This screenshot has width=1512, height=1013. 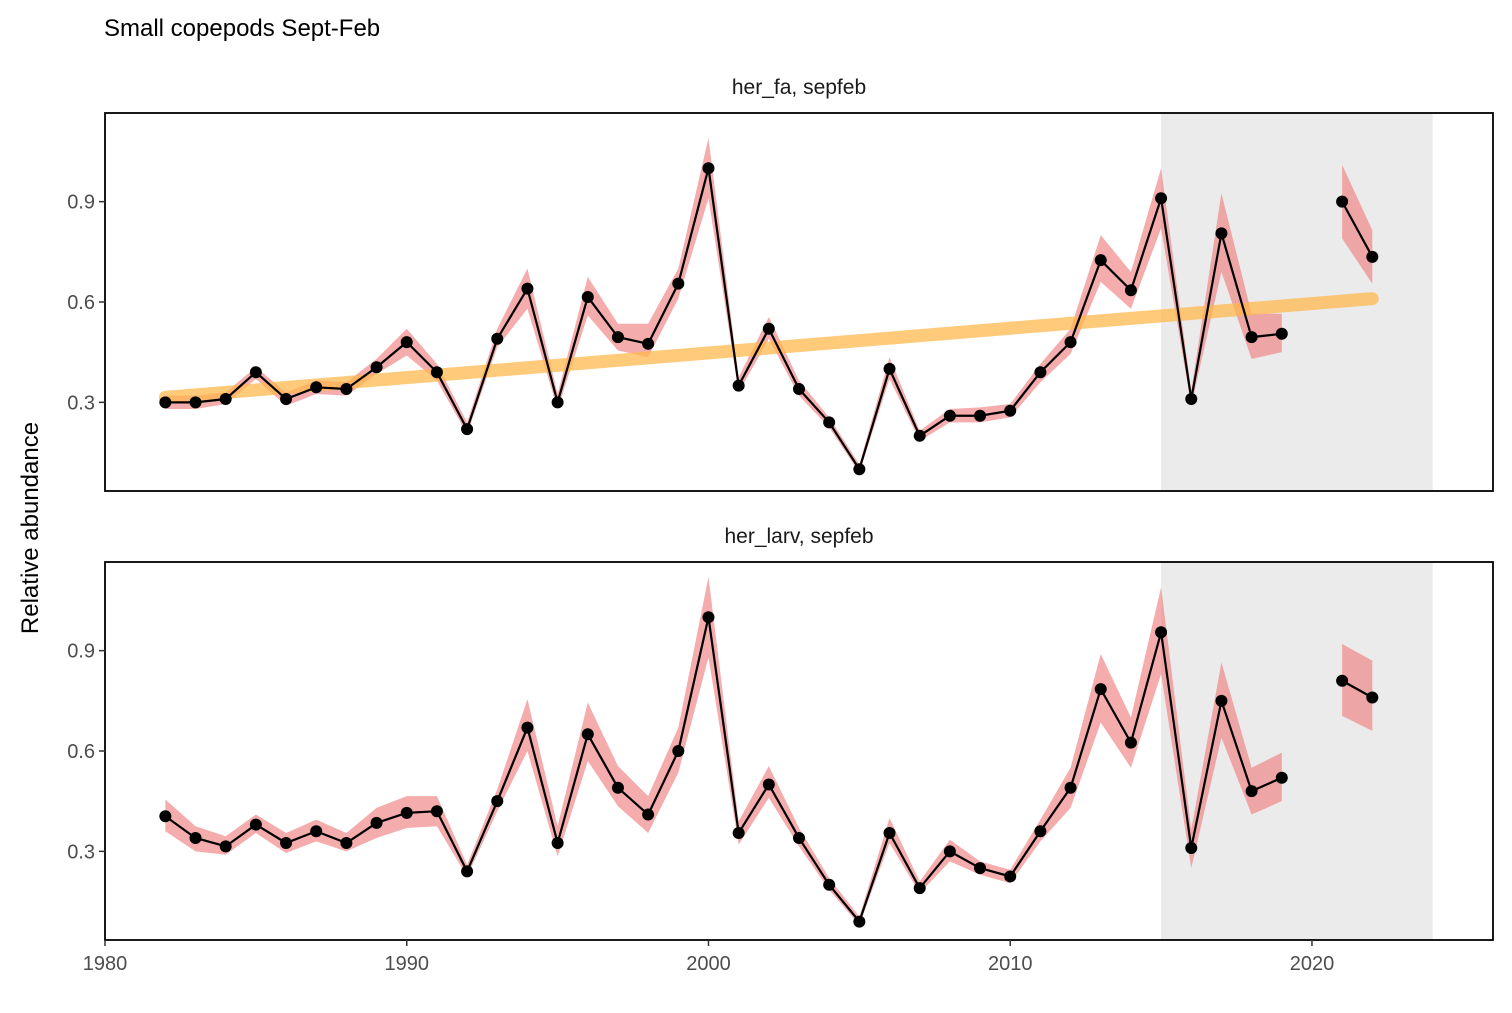 I want to click on panel-label: her_fa, sepfeb, so click(x=799, y=87).